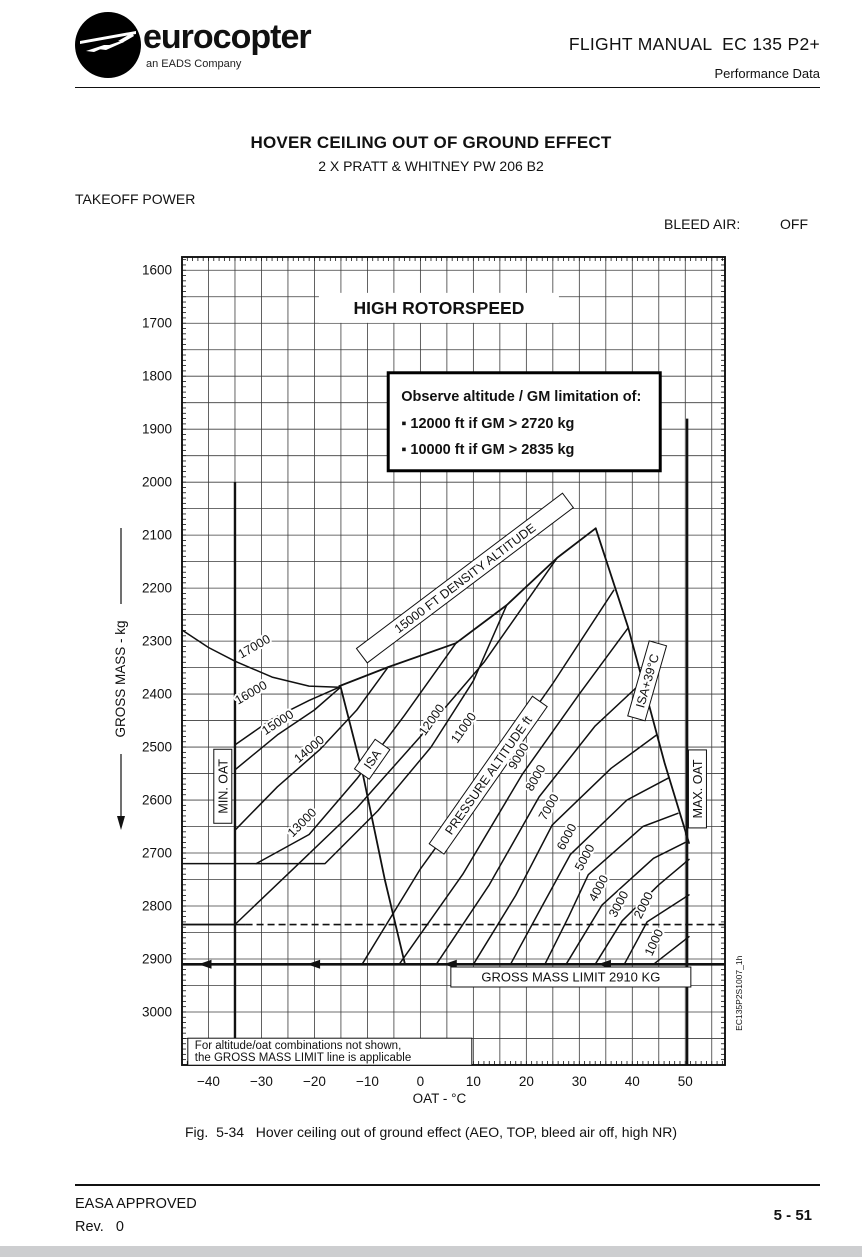 Image resolution: width=862 pixels, height=1257 pixels. I want to click on document-title: FLIGHT MANUAL EC 135 P2+, so click(694, 44).